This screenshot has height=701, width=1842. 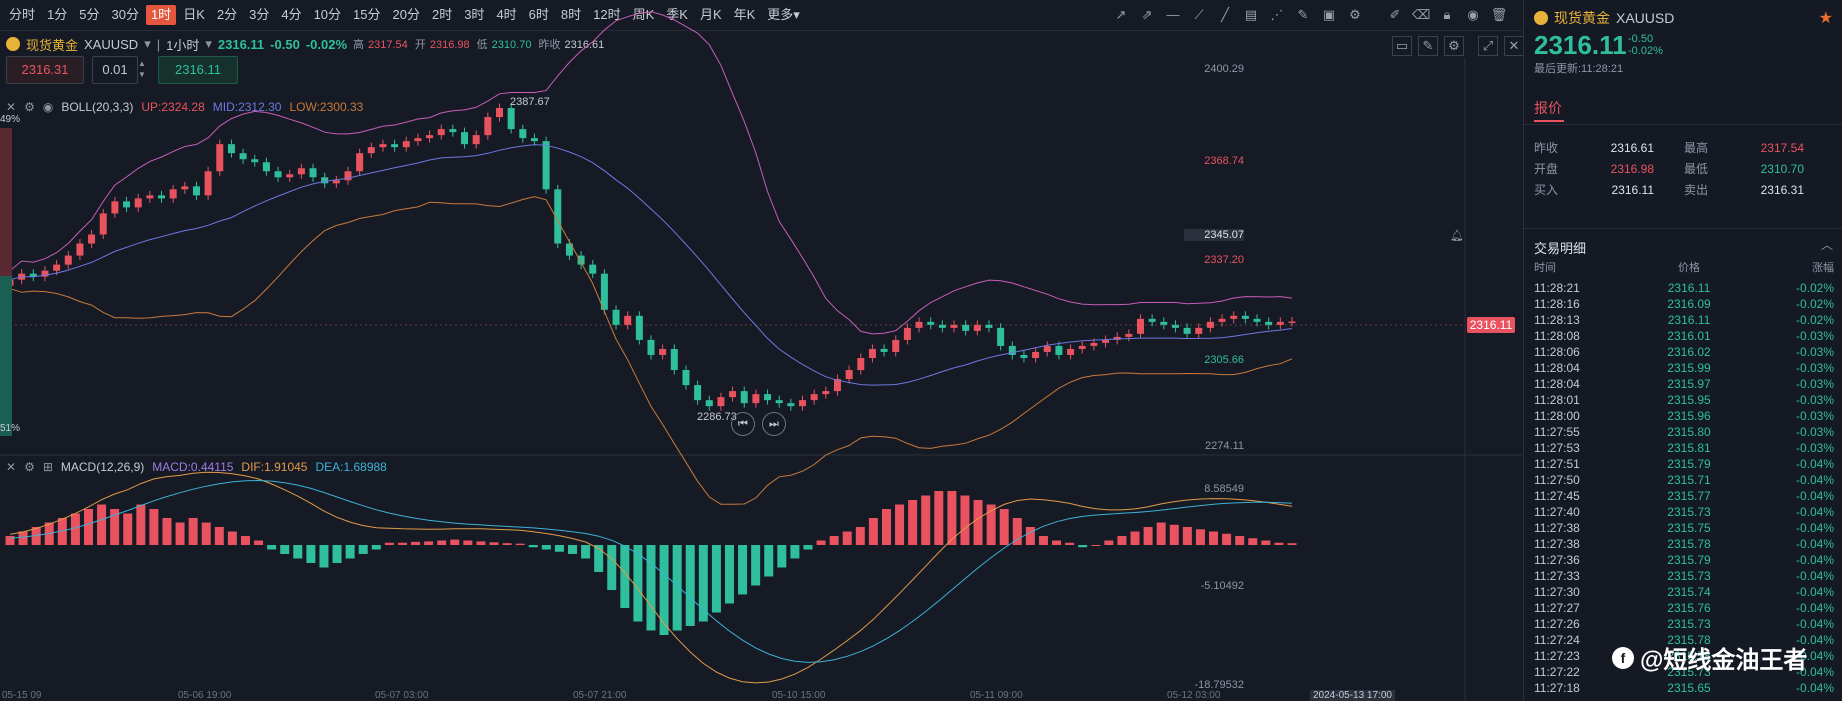 I want to click on period-14: 4时, so click(x=506, y=14).